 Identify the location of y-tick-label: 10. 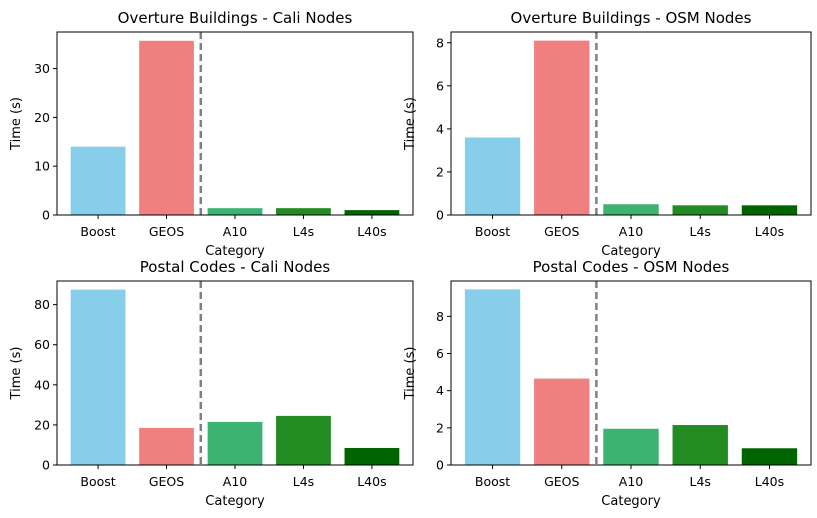
(42, 166).